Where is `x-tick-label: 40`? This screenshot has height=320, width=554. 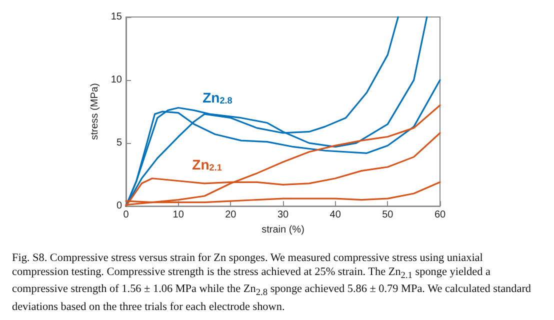 x-tick-label: 40 is located at coordinates (336, 215).